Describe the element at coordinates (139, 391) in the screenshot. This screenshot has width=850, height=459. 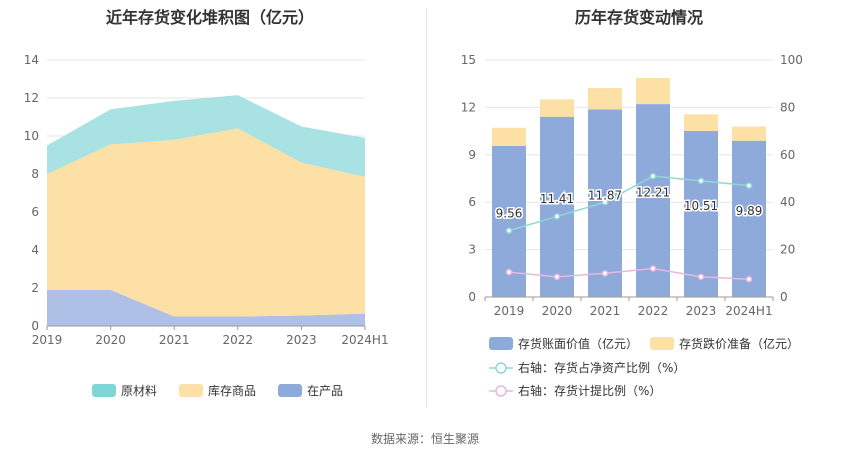
I see `legend-label: 原材料` at that location.